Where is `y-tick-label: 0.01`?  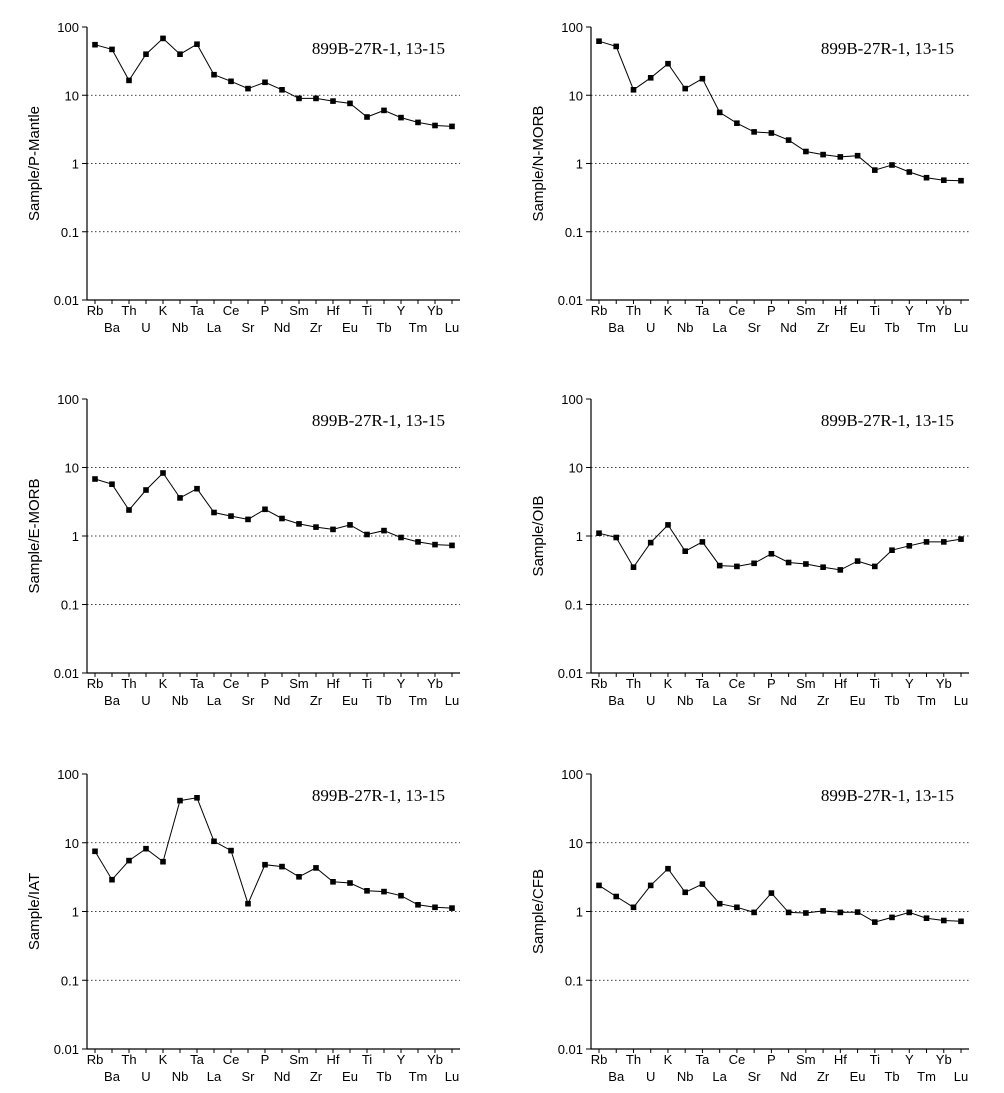
y-tick-label: 0.01 is located at coordinates (570, 673).